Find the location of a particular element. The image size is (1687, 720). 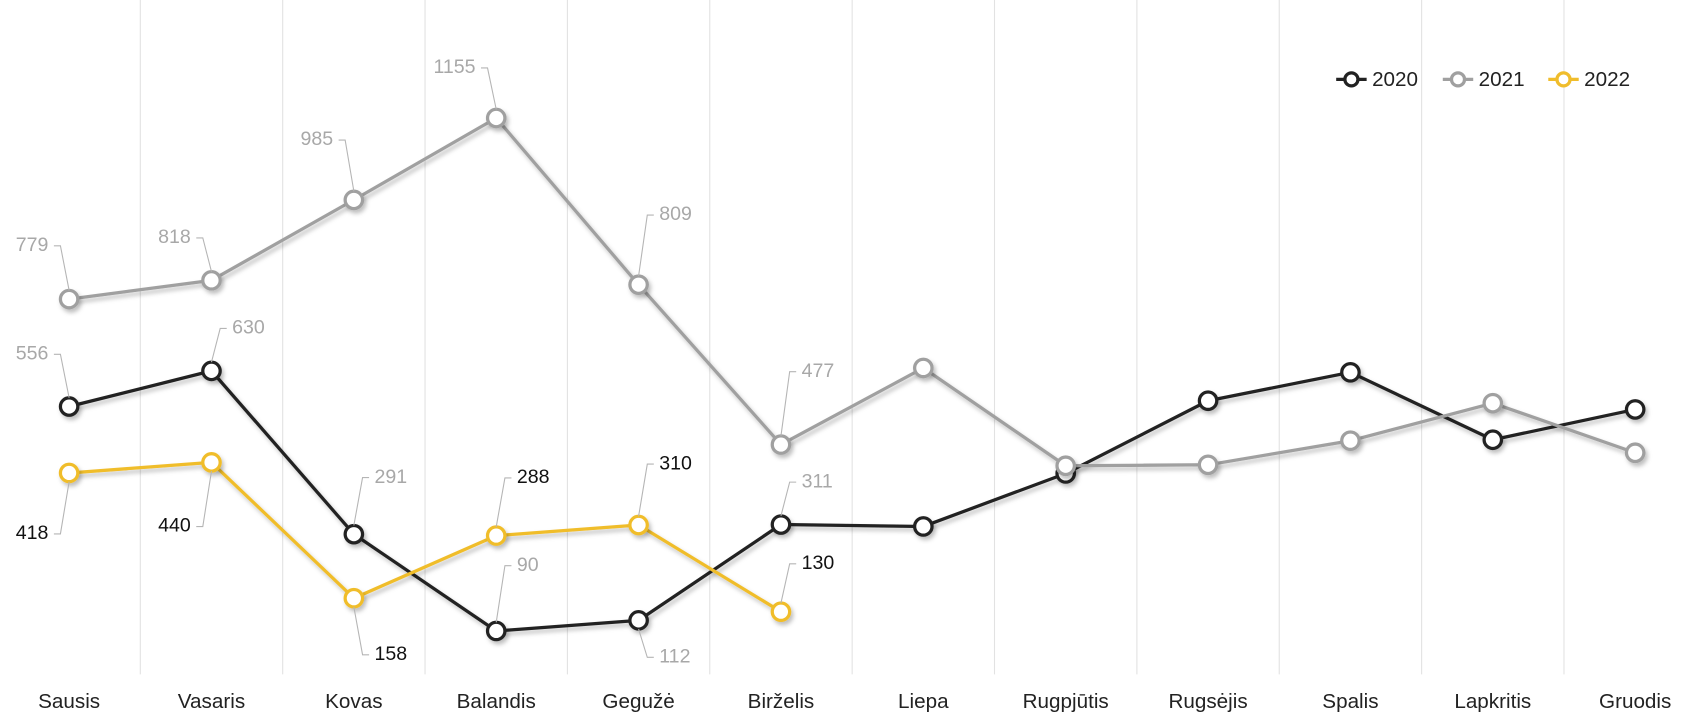

x-tick-label: Rugsėjis is located at coordinates (1207, 701).